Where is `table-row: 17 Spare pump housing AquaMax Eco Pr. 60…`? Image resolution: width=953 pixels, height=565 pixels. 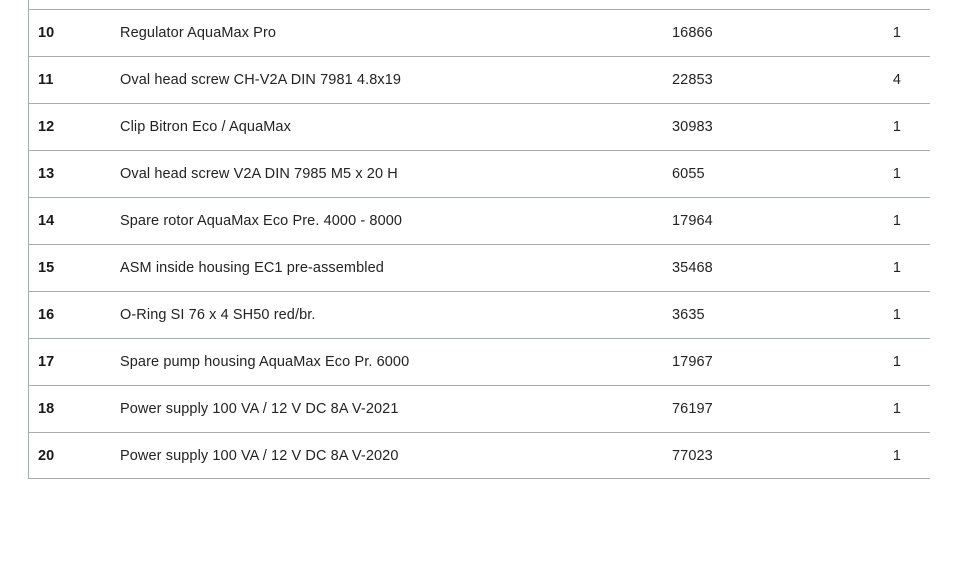
table-row: 17 Spare pump housing AquaMax Eco Pr. 60… is located at coordinates (479, 361).